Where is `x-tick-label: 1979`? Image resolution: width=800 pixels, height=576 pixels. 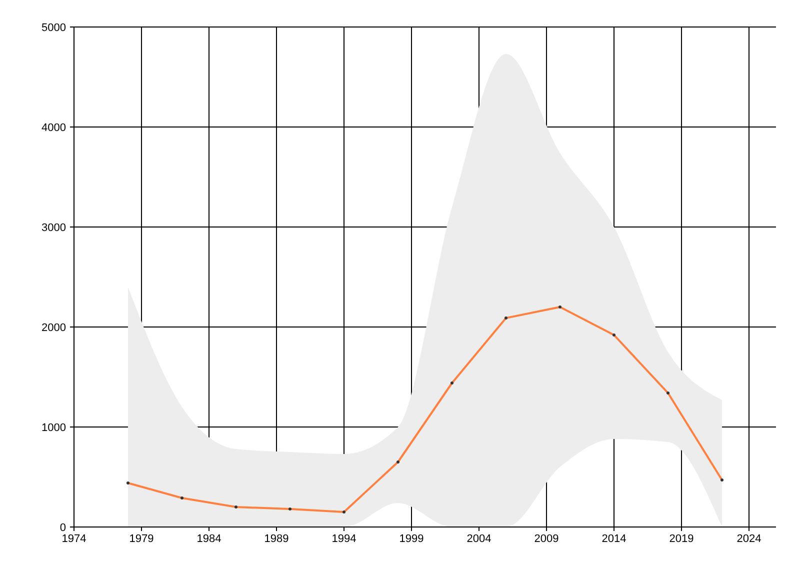 x-tick-label: 1979 is located at coordinates (141, 539).